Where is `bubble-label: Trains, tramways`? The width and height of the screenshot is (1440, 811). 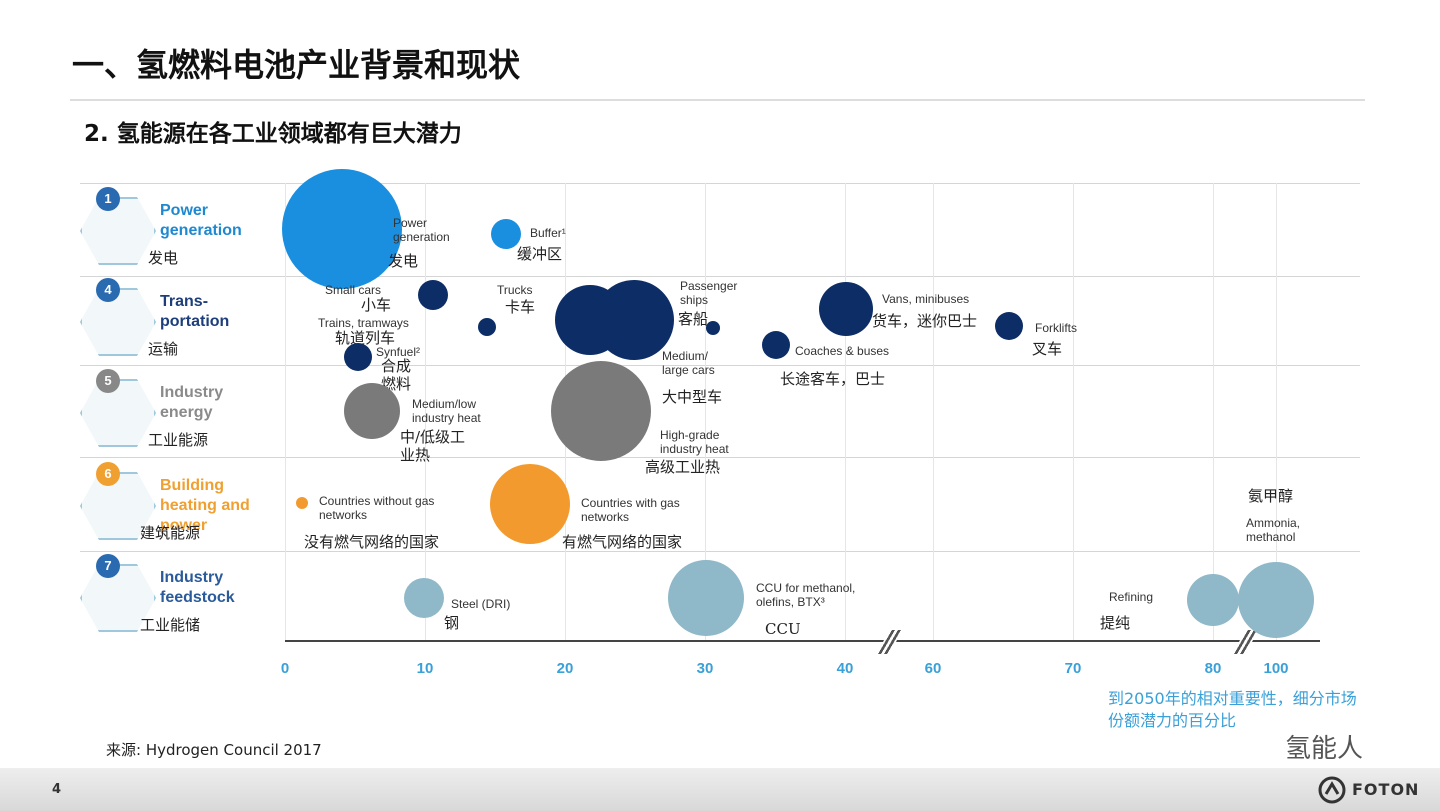 bubble-label: Trains, tramways is located at coordinates (363, 323).